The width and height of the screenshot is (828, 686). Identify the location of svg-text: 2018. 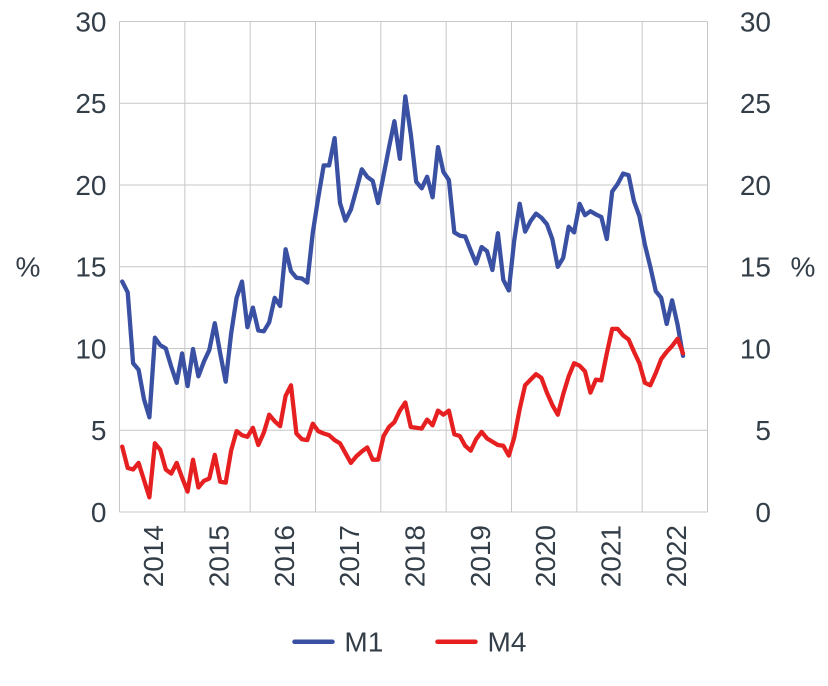
(415, 556).